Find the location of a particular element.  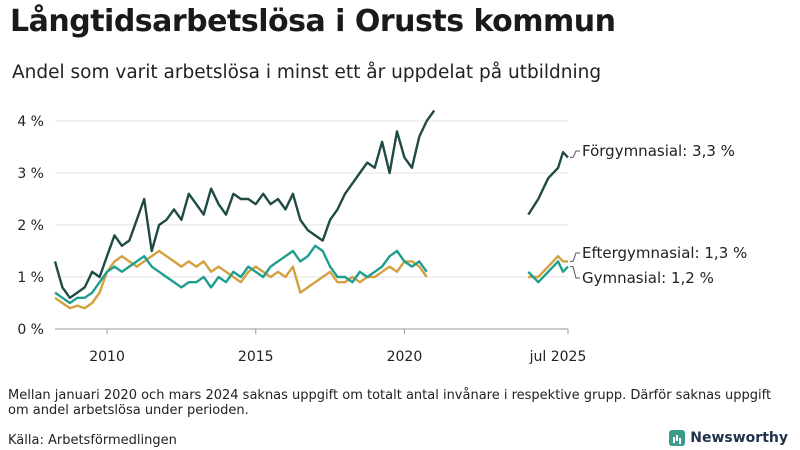

chart-source: Källa: Arbetsförmedlingen is located at coordinates (92, 440).